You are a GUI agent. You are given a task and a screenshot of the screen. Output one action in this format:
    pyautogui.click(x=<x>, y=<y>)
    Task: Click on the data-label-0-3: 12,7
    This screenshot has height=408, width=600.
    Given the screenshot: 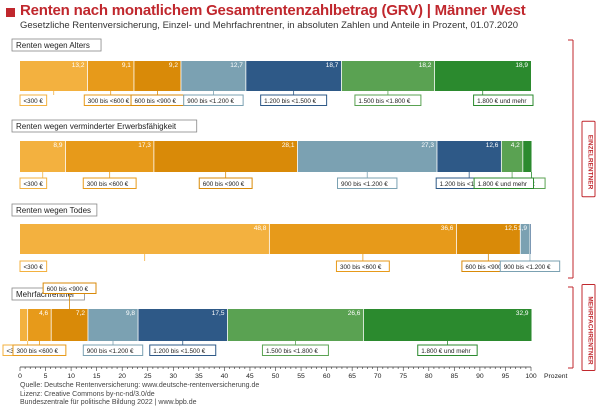 What is the action you would take?
    pyautogui.click(x=236, y=65)
    